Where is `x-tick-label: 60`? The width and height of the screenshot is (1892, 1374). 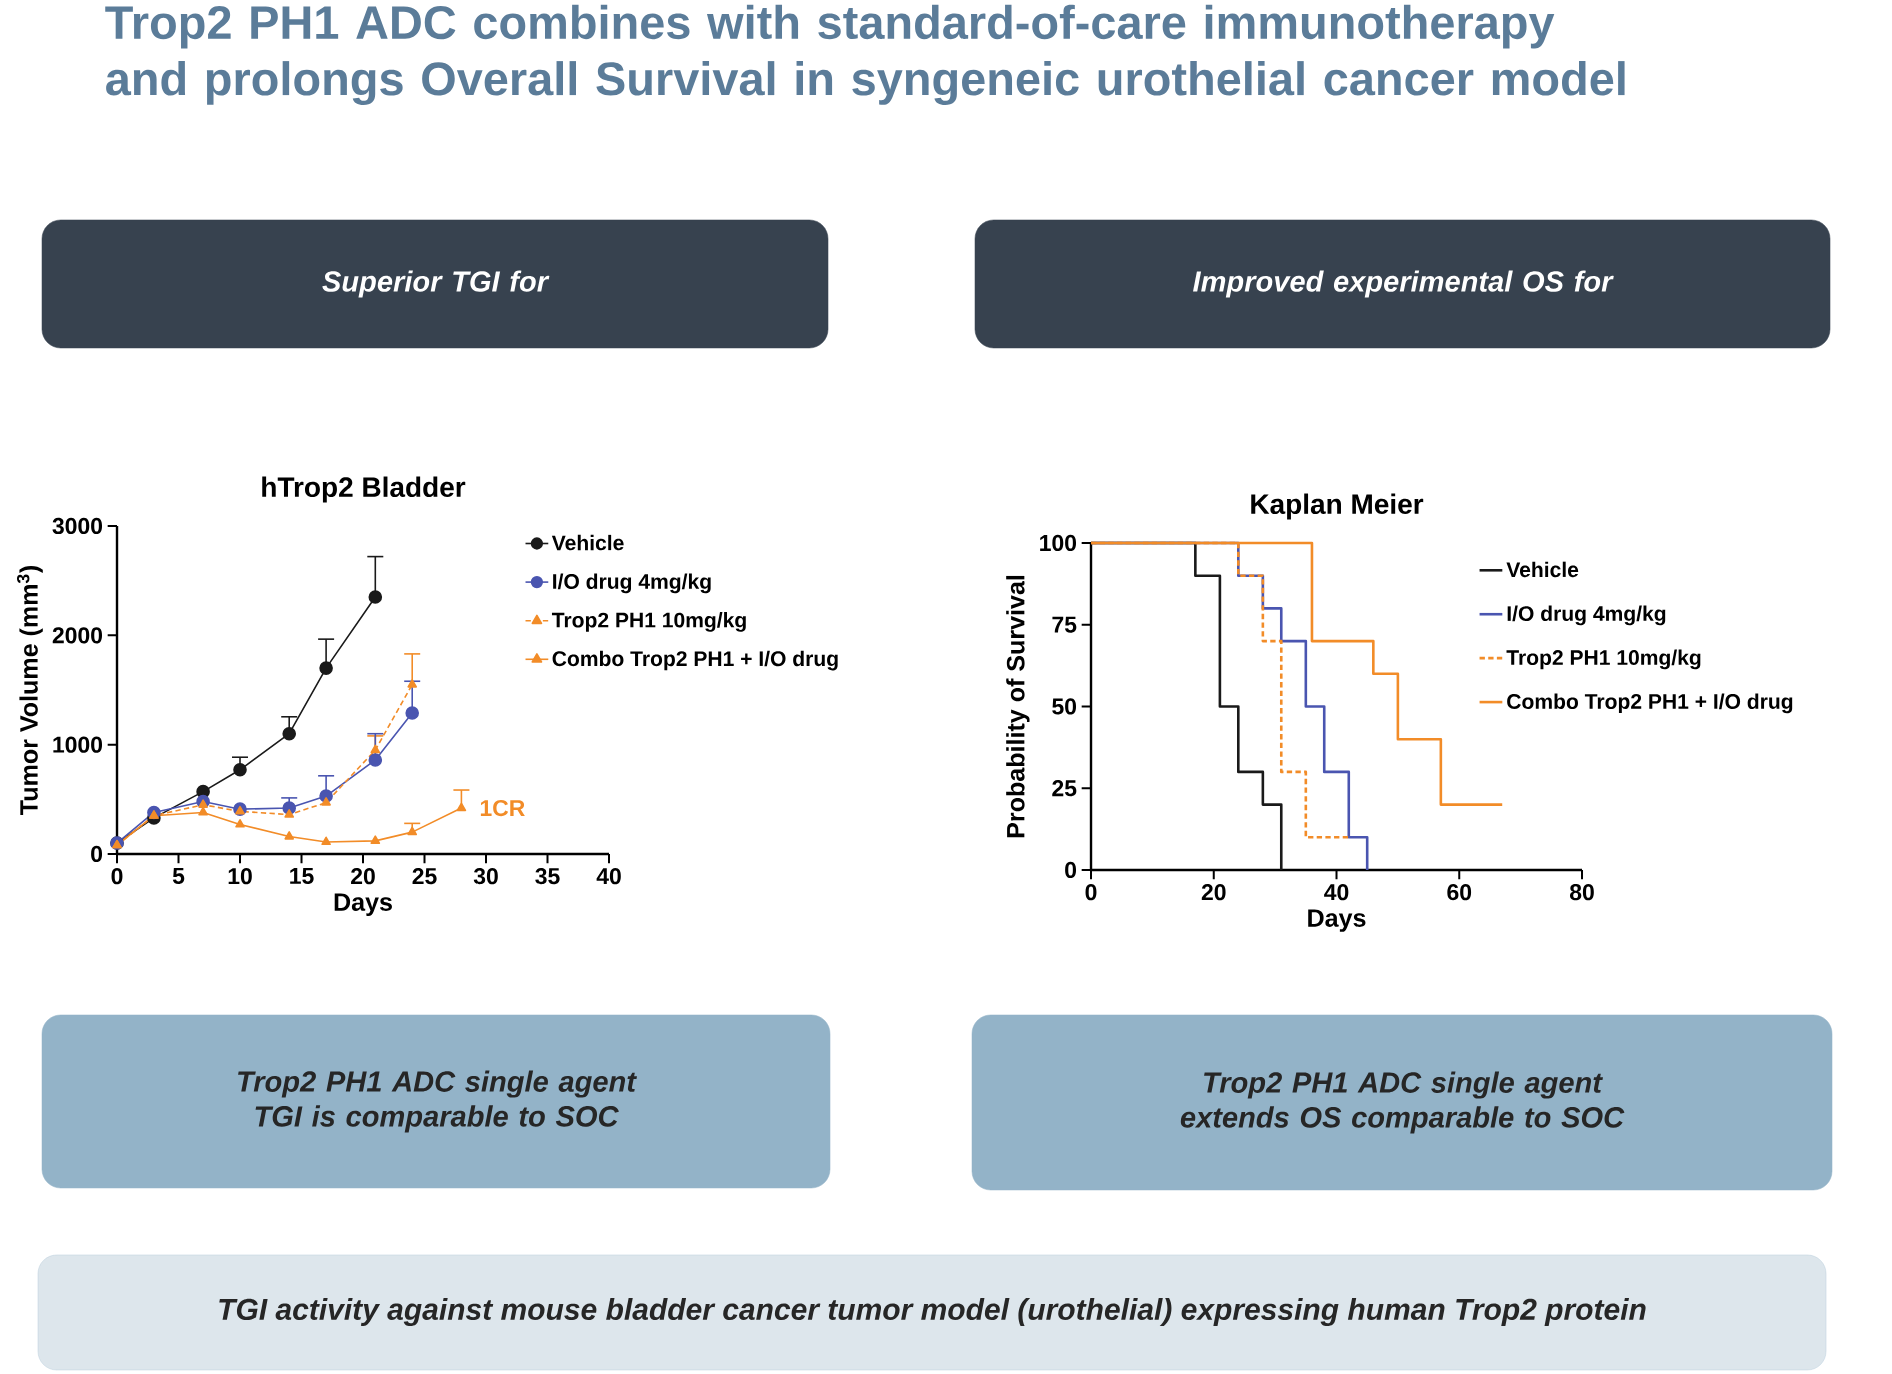
x-tick-label: 60 is located at coordinates (1459, 892).